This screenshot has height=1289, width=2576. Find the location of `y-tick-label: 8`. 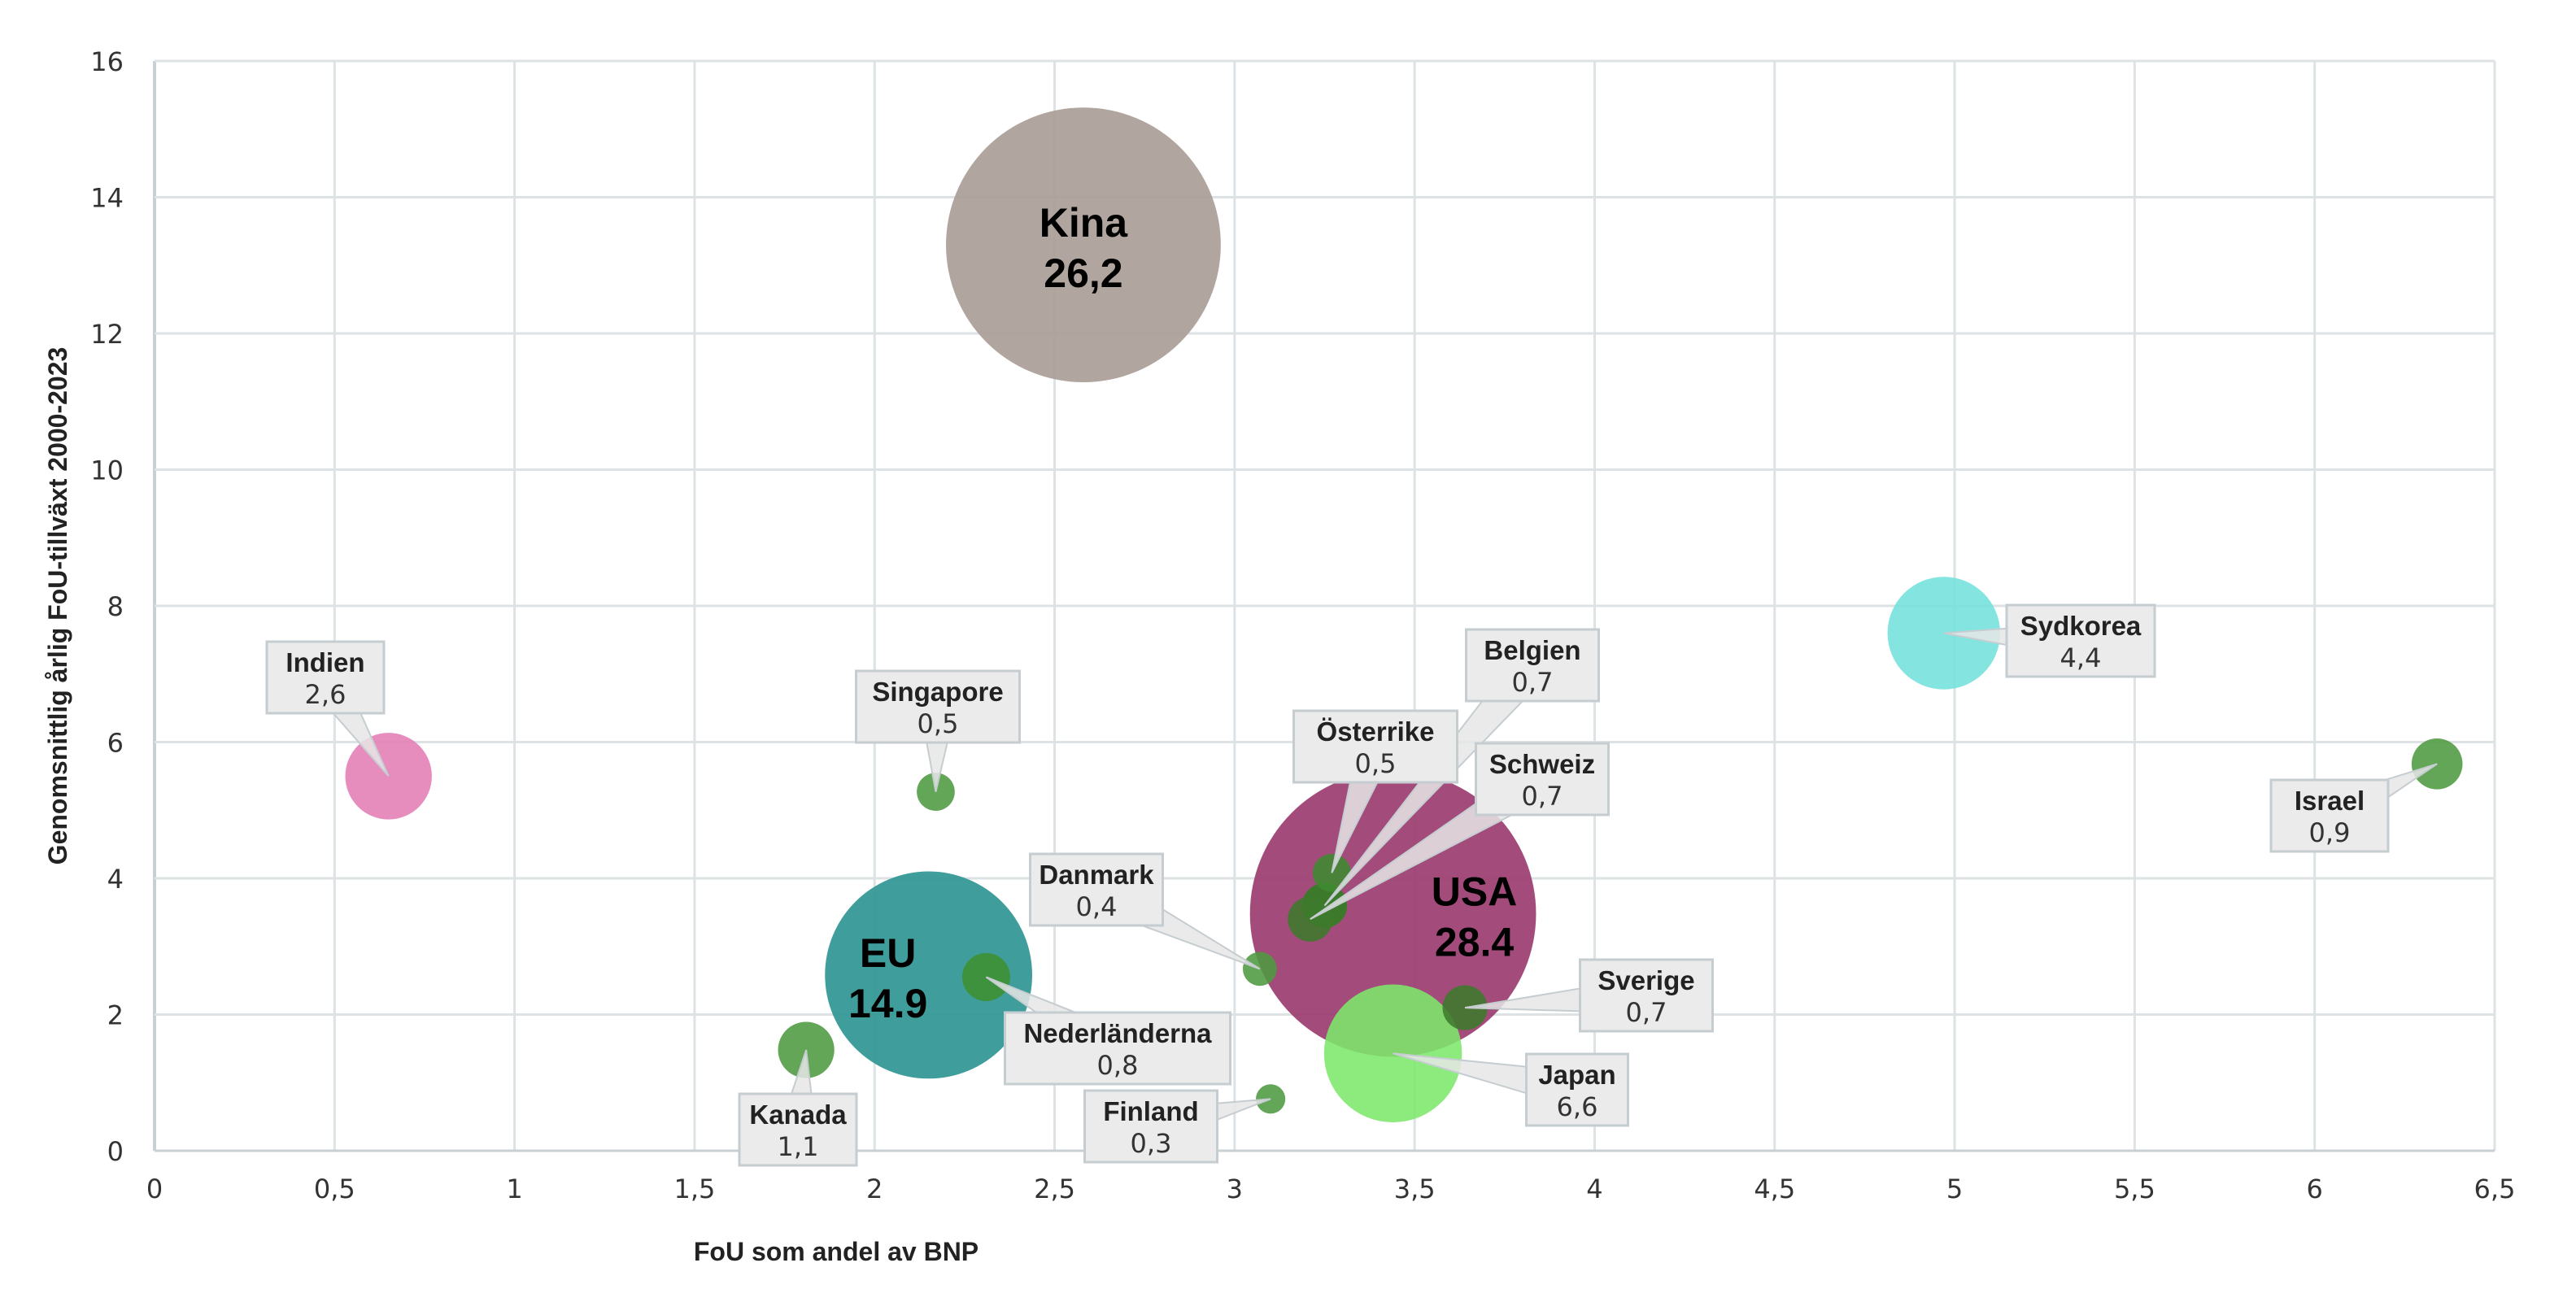

y-tick-label: 8 is located at coordinates (115, 606).